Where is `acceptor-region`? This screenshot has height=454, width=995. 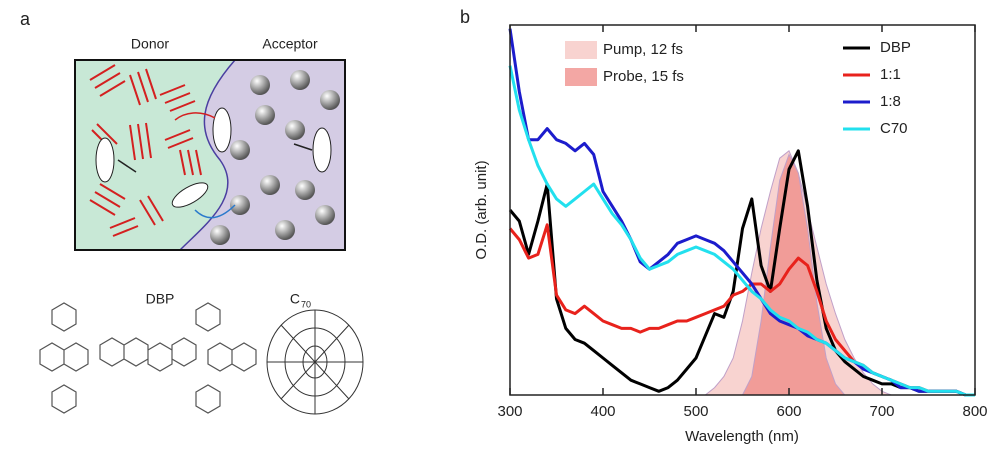
acceptor-region is located at coordinates (262, 155).